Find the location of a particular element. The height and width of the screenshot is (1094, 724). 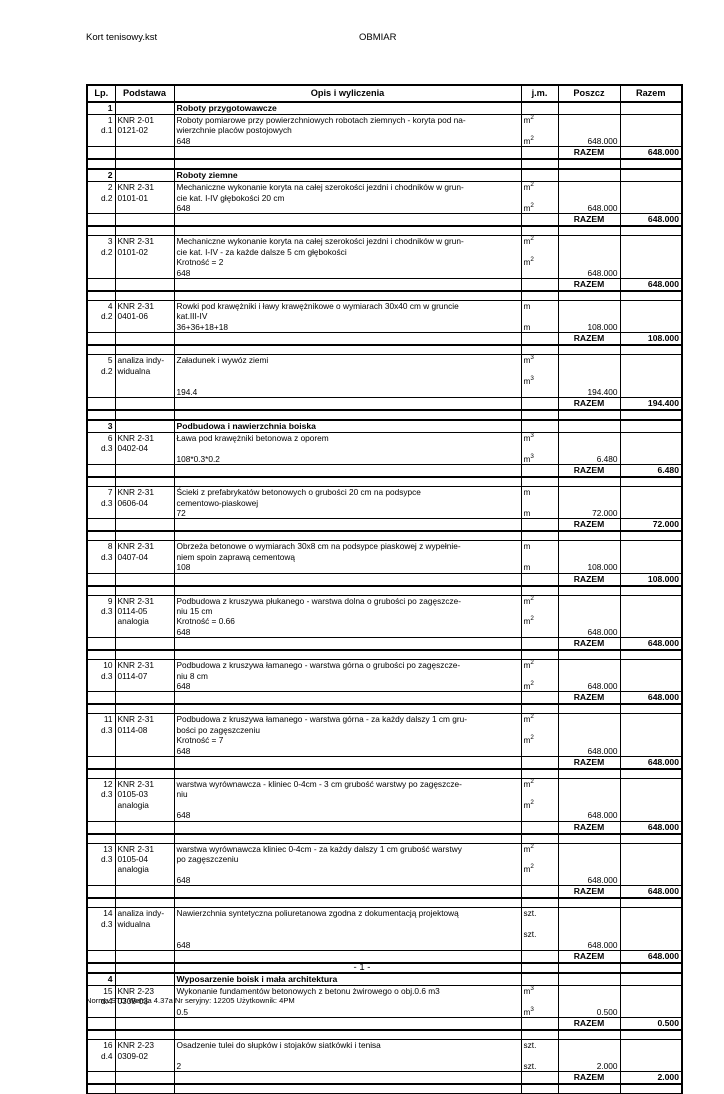

section-title: Roboty przygotowawcze is located at coordinates (347, 108).